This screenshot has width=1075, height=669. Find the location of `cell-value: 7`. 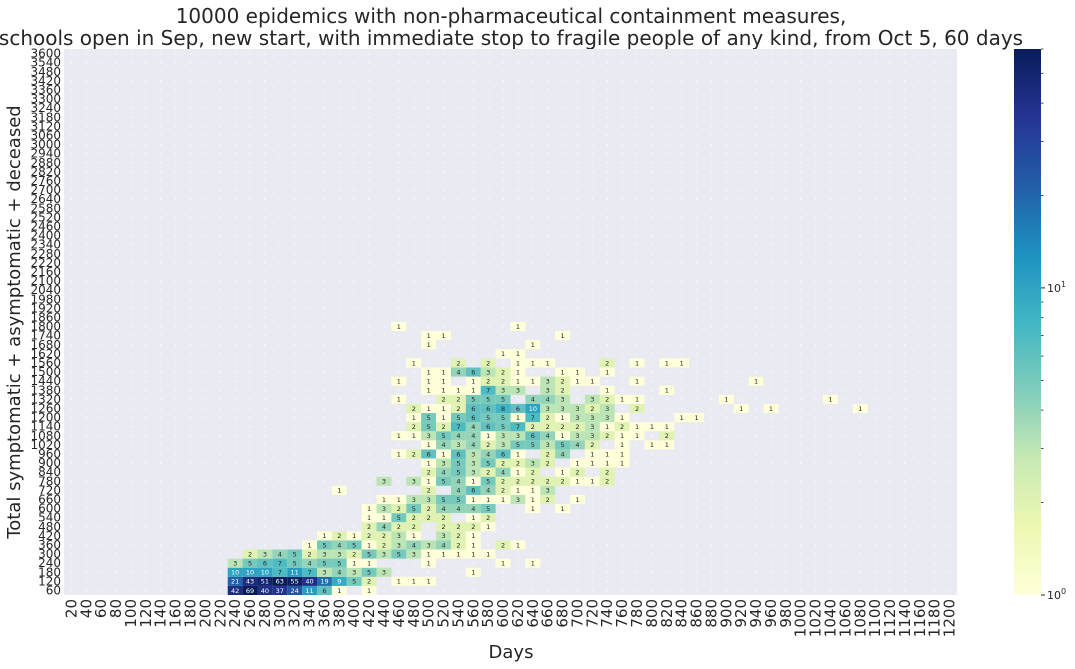

cell-value: 7 is located at coordinates (280, 563).